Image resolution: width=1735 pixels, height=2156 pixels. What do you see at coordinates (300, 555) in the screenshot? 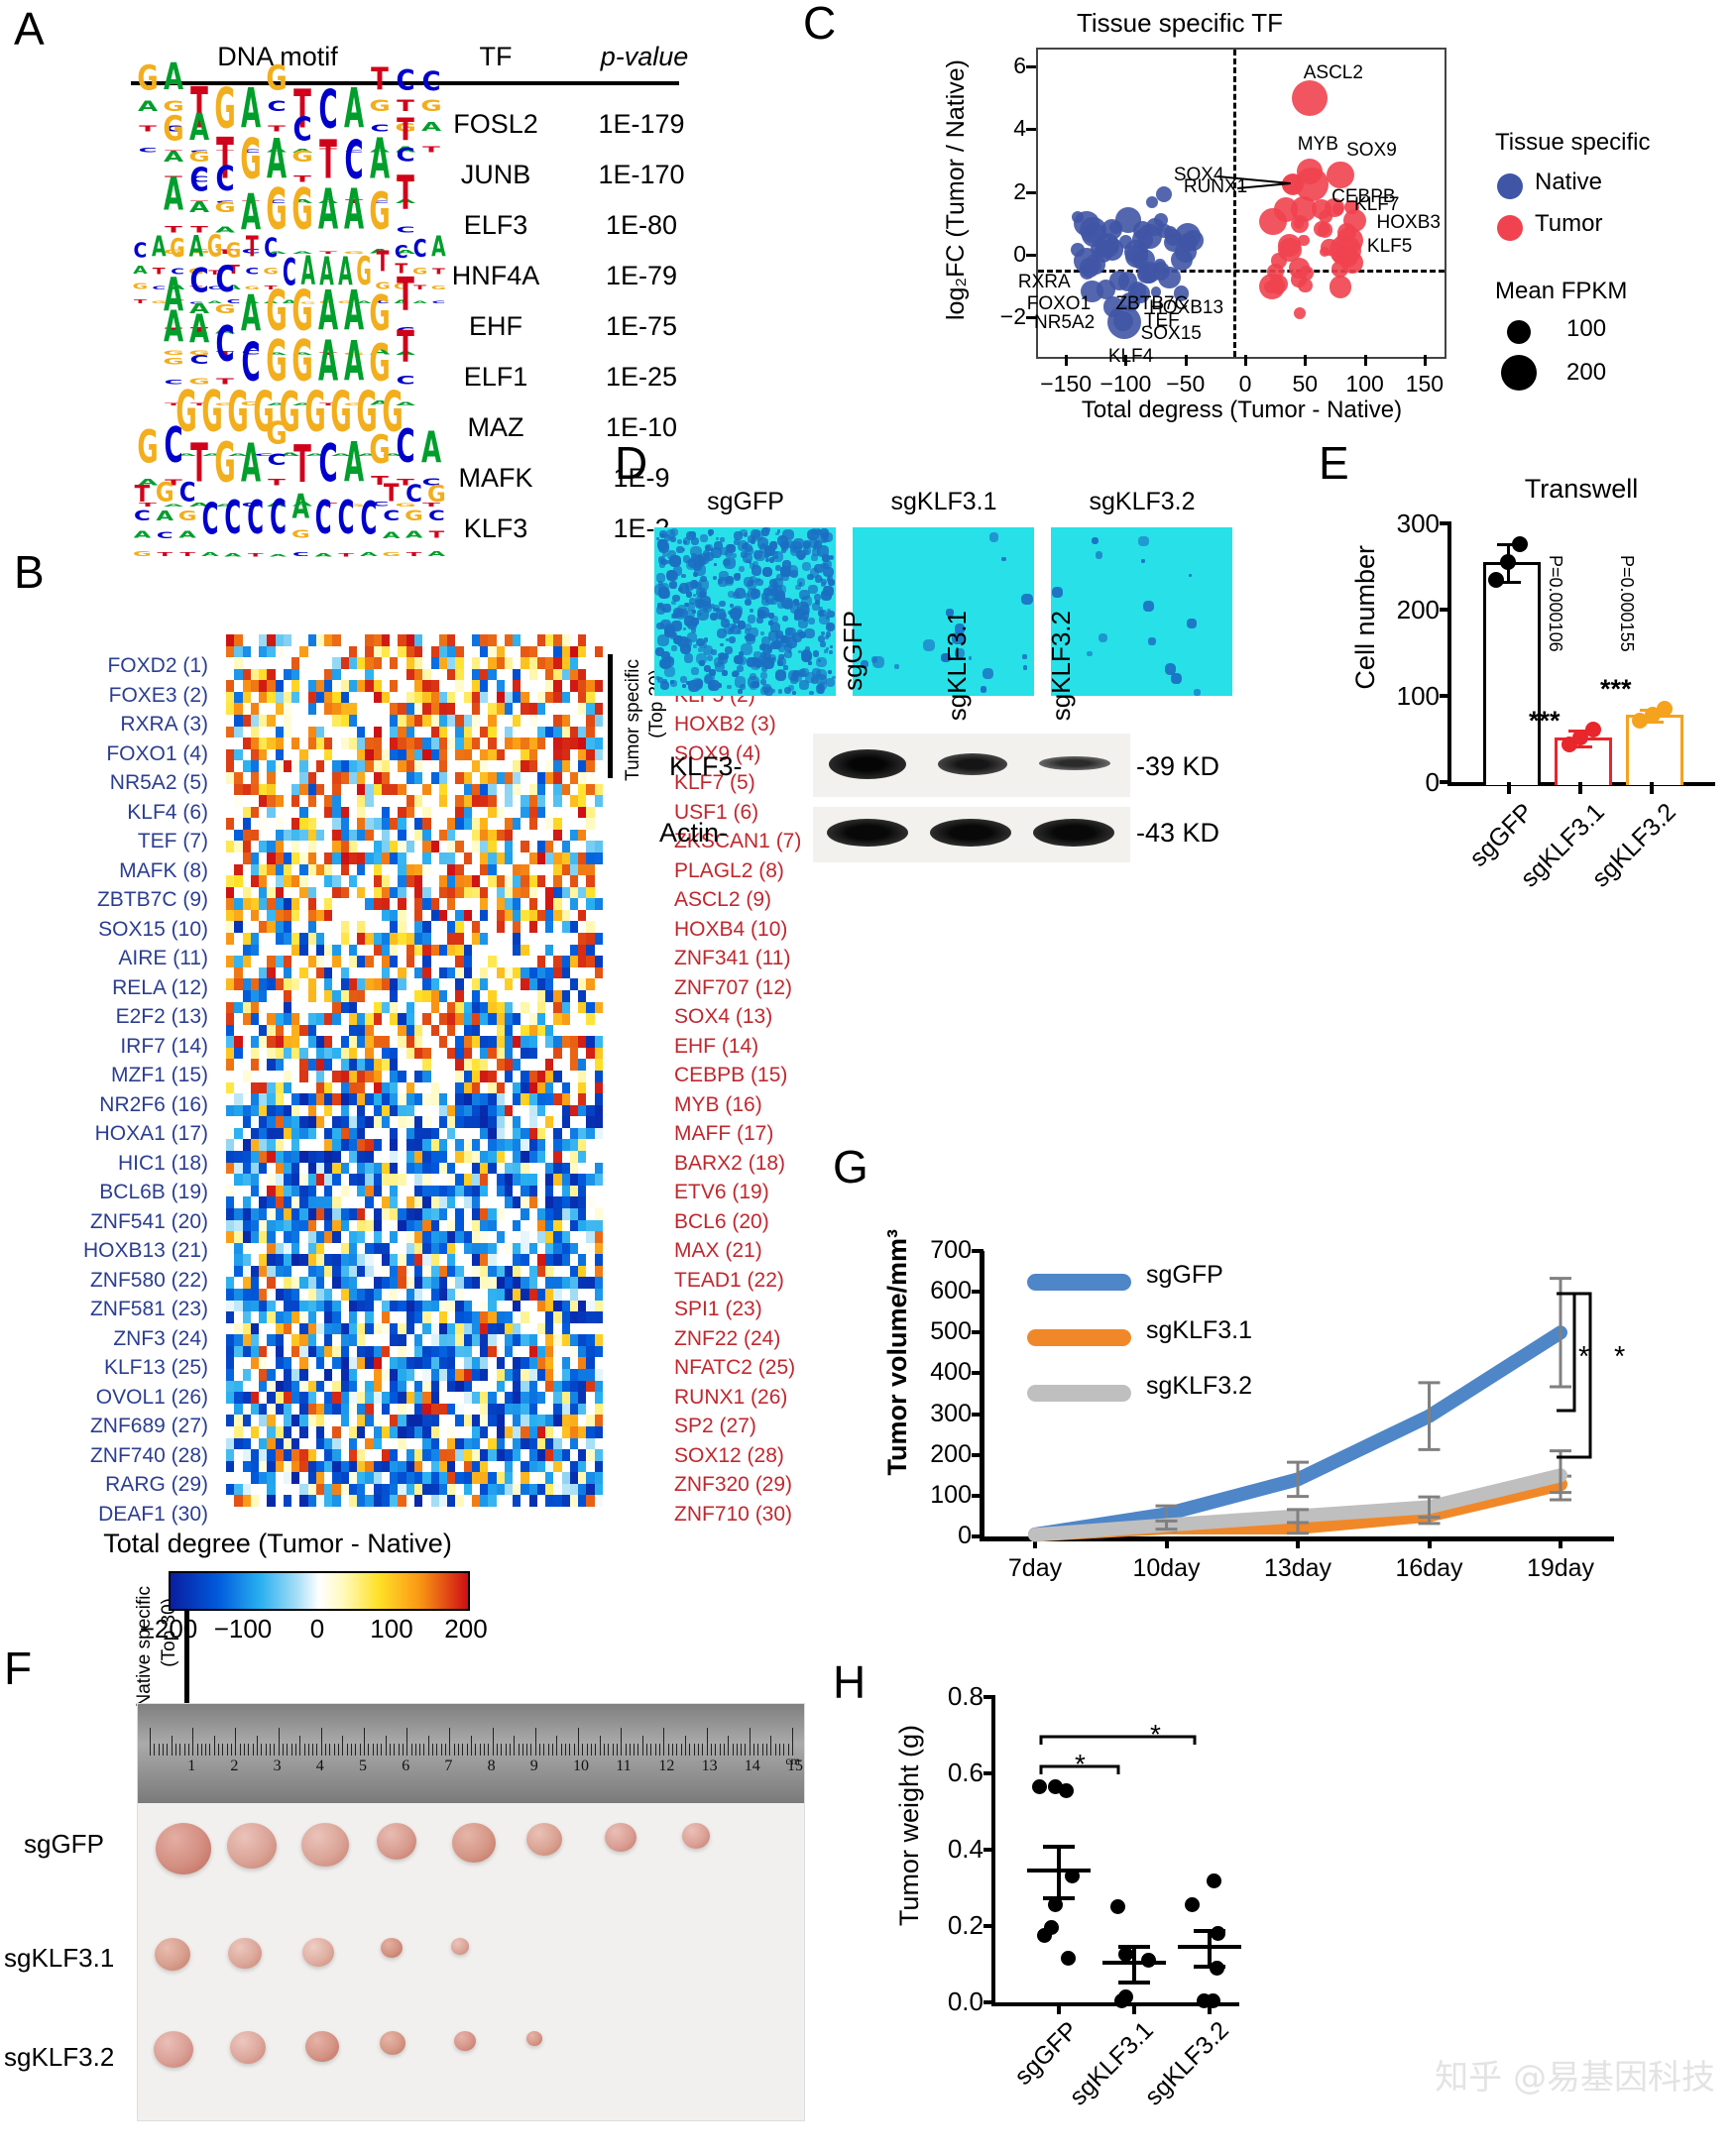
I see `motif-base: C` at bounding box center [300, 555].